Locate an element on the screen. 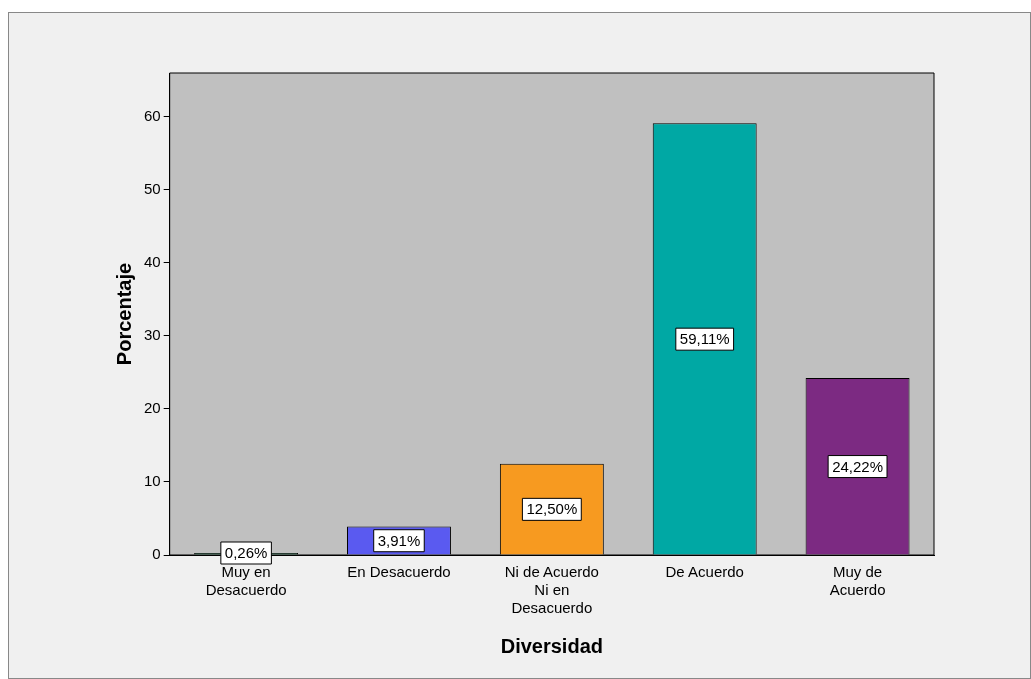  y-tick-label: 50 is located at coordinates (152, 188).